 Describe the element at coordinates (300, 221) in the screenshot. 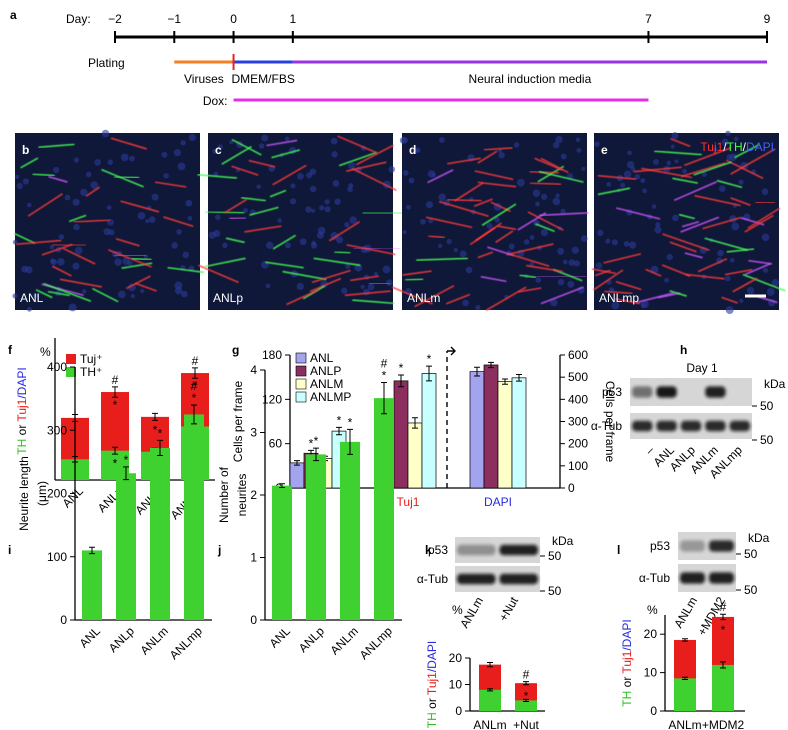

I see `micrograph` at that location.